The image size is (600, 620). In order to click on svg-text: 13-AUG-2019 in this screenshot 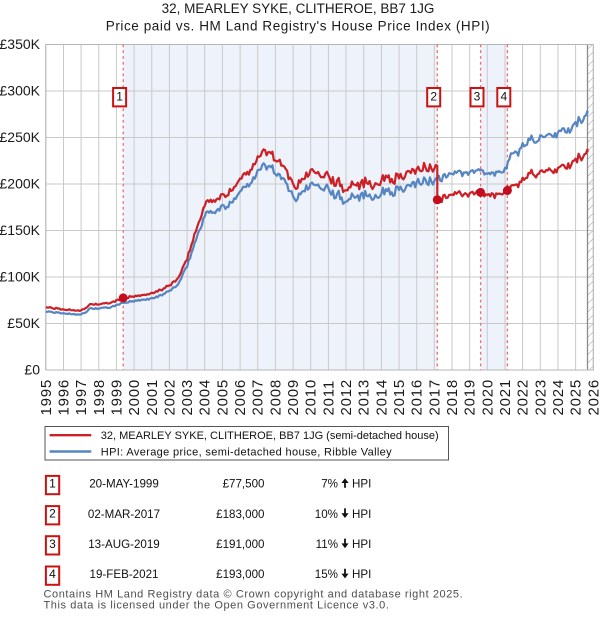, I will do `click(124, 544)`.